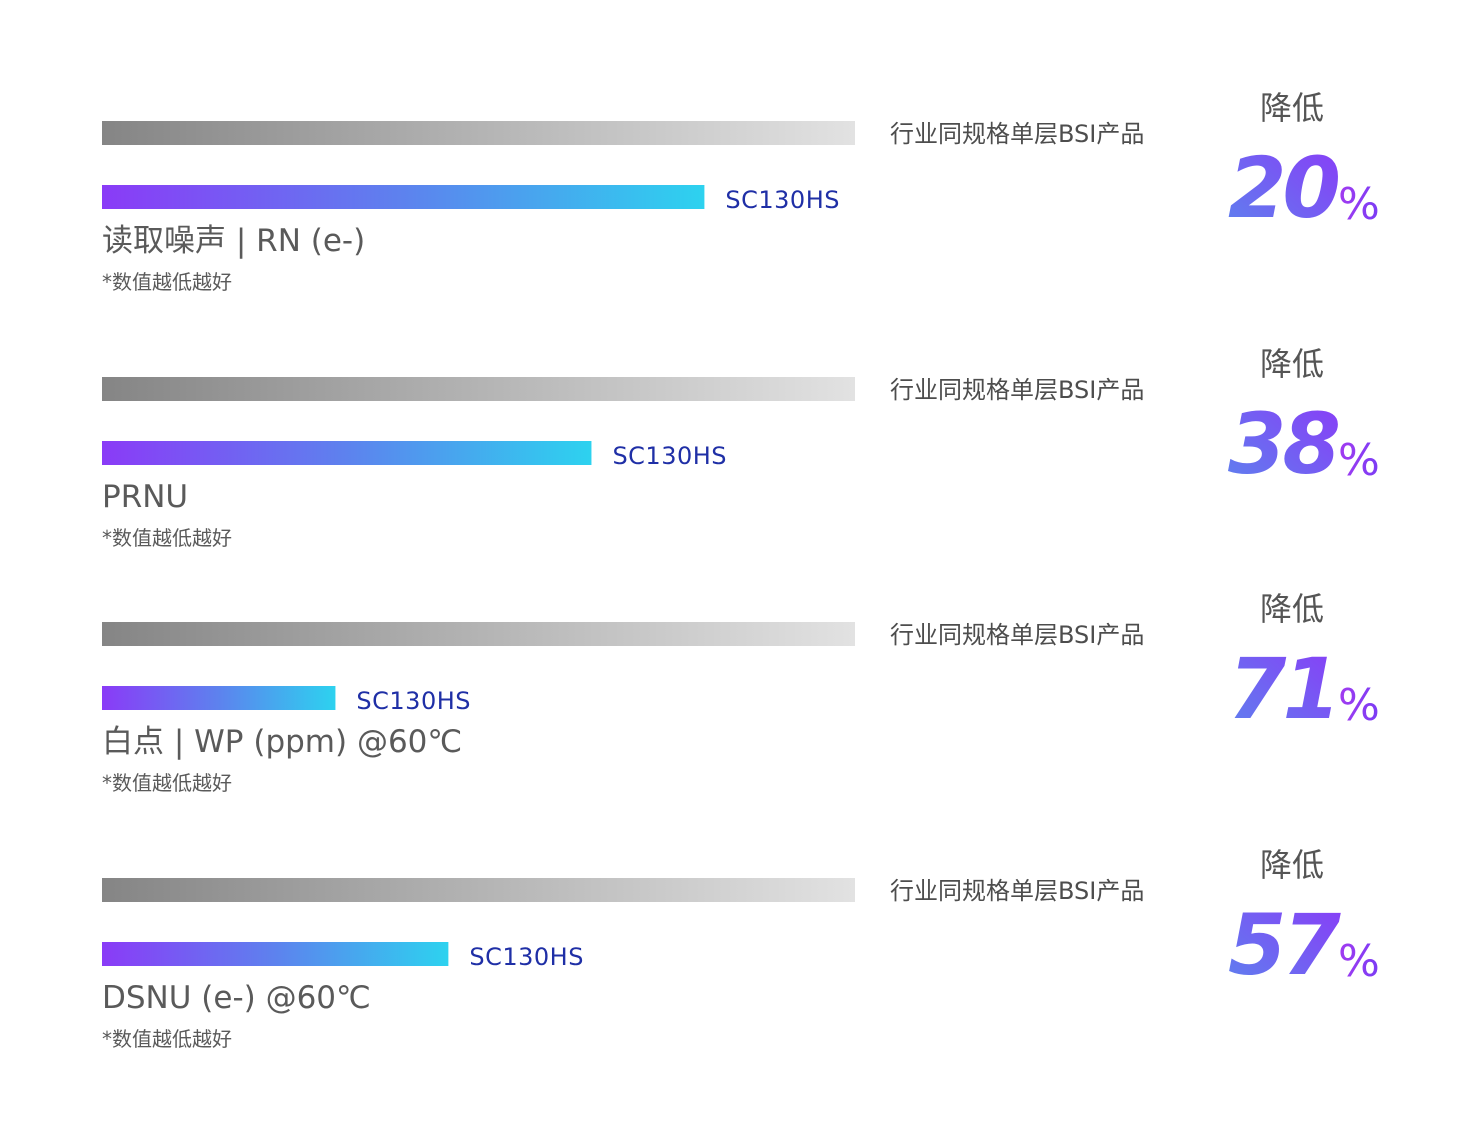 This screenshot has width=1473, height=1139. Describe the element at coordinates (233, 241) in the screenshot. I see `metric-name: 读取噪声 | RN (e-)` at that location.